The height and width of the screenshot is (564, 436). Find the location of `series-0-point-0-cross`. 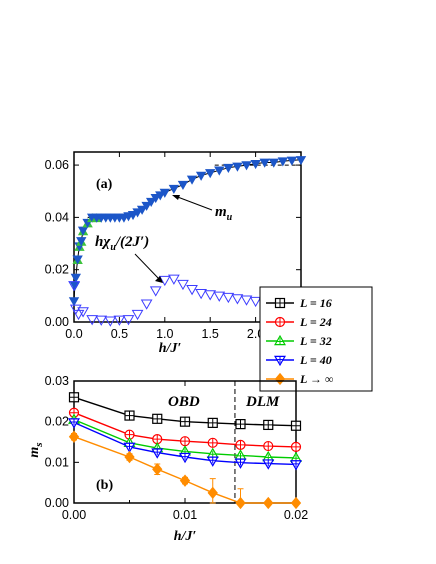

series-0-point-0-cross is located at coordinates (74, 397).